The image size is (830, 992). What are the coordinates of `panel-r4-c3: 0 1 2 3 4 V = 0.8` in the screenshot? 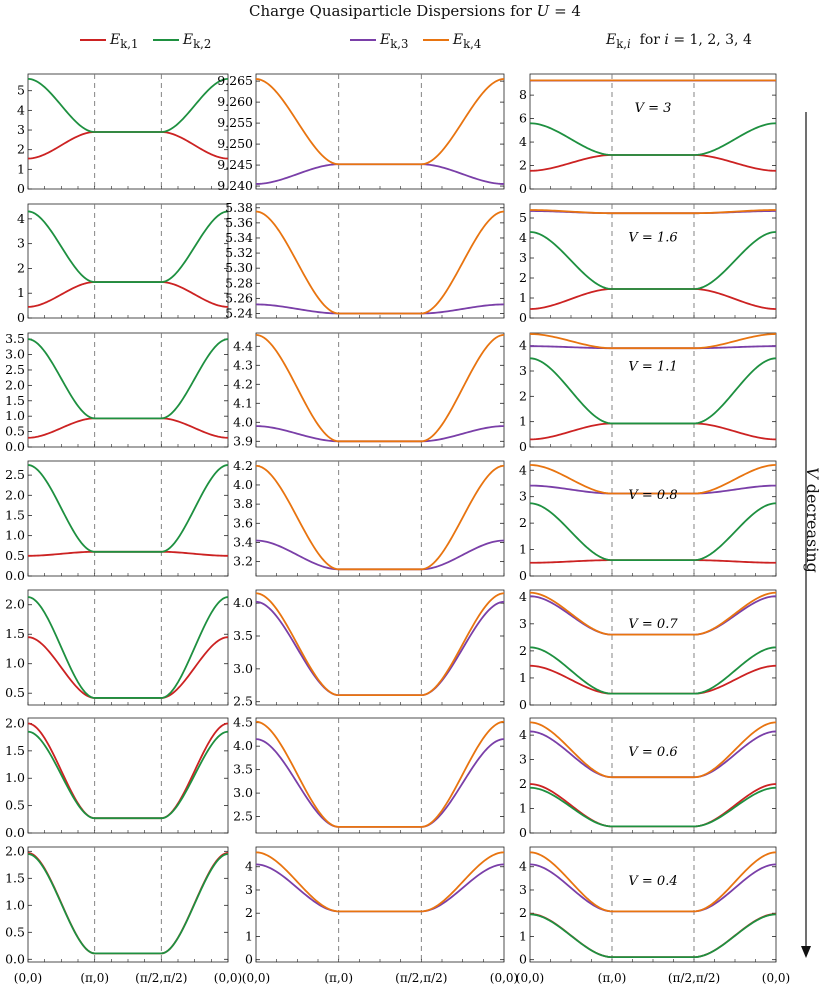 It's located at (648, 521).